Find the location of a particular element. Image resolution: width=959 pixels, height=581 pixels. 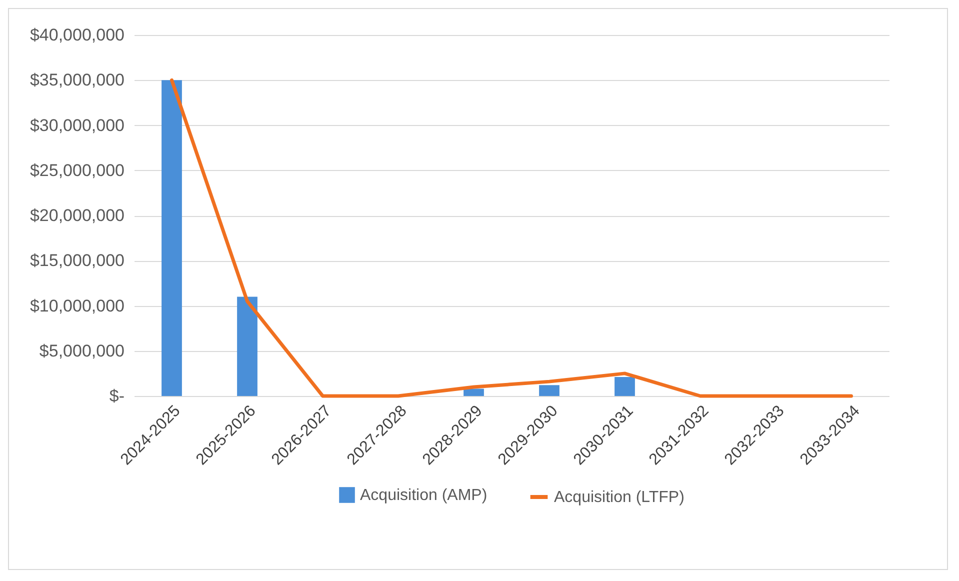

y-tick-label: $10,000,000 is located at coordinates (77, 306).